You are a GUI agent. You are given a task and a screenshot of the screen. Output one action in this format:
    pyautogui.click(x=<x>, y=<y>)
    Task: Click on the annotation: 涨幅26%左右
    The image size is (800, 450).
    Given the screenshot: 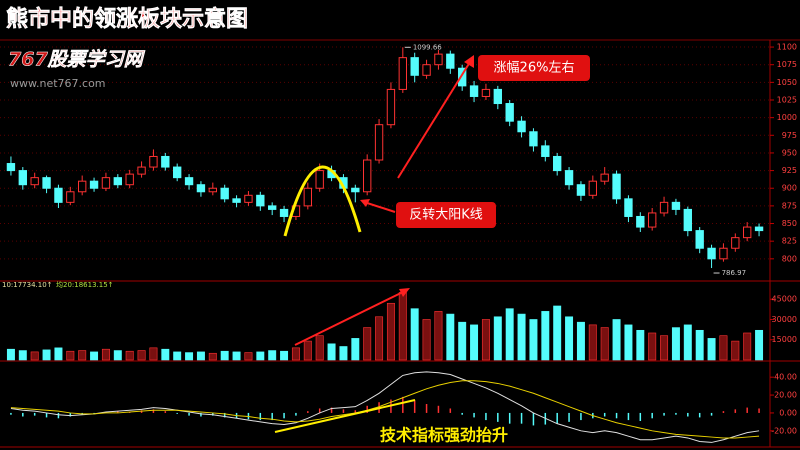 What is the action you would take?
    pyautogui.click(x=534, y=68)
    